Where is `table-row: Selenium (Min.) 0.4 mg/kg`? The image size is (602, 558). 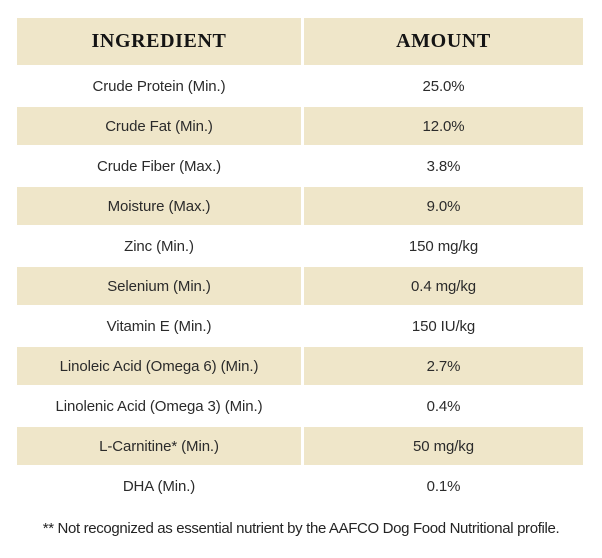
table-row: Selenium (Min.) 0.4 mg/kg is located at coordinates (300, 286).